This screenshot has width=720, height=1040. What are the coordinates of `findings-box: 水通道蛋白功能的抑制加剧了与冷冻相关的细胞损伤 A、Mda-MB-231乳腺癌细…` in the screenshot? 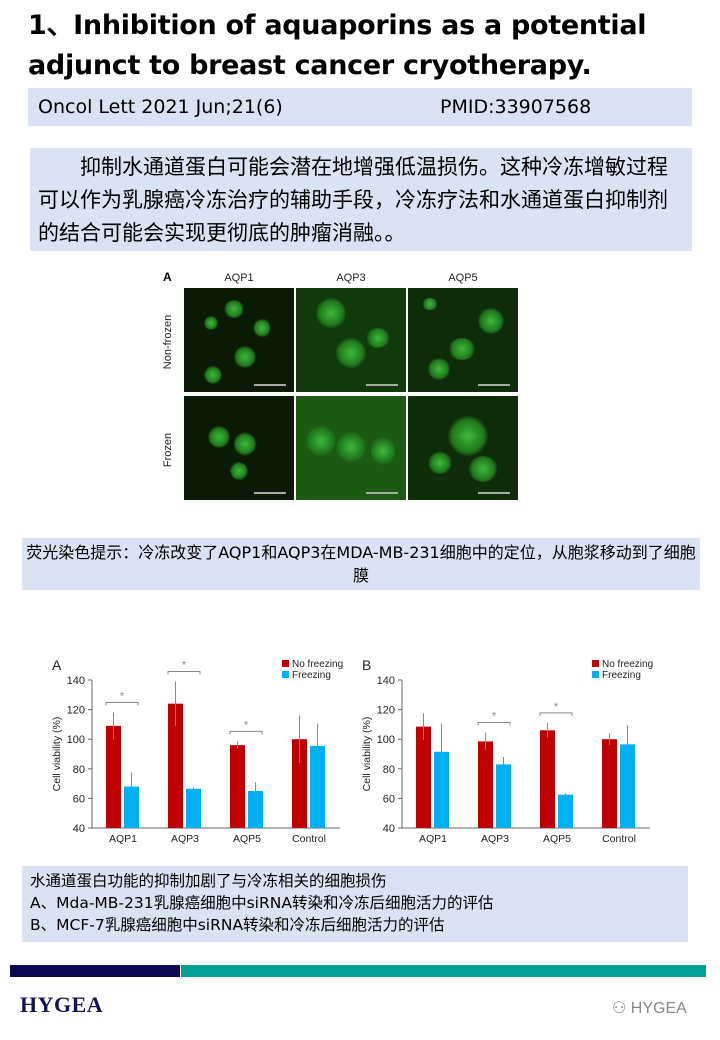 It's located at (355, 904).